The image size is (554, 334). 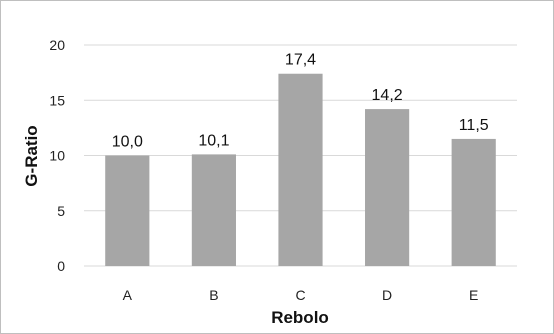 I want to click on data-label-E: 11,5, so click(x=474, y=125).